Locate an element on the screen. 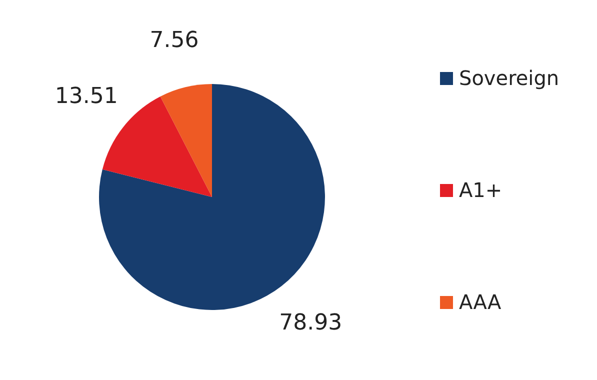  data-label: 7.56 is located at coordinates (174, 40).